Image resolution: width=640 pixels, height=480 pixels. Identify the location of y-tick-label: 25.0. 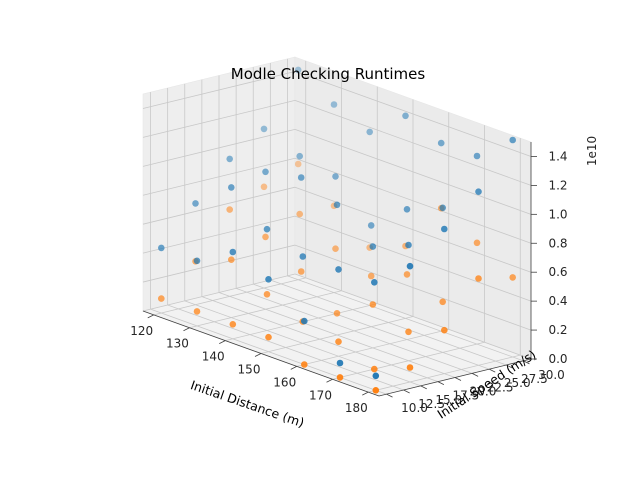
(517, 383).